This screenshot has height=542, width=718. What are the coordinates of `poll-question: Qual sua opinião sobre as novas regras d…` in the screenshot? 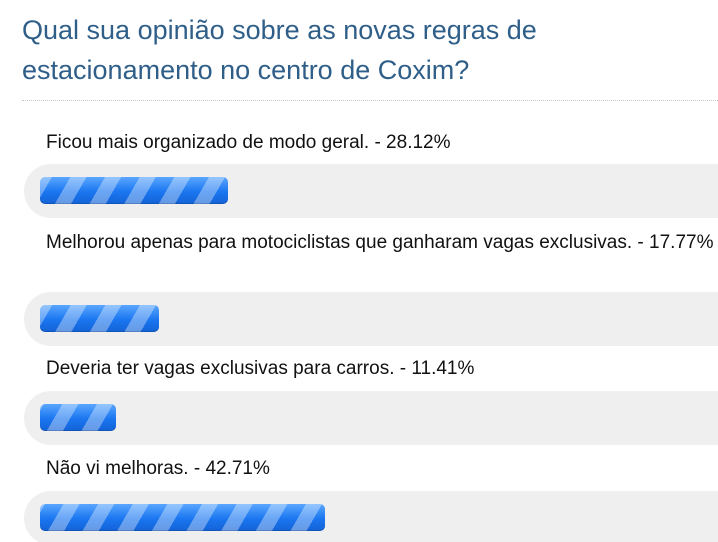 It's located at (279, 50).